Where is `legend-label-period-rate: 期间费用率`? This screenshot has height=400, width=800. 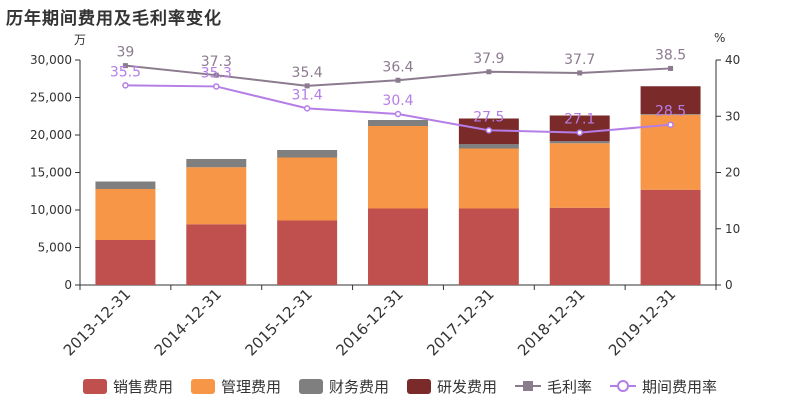
legend-label-period-rate: 期间费用率 is located at coordinates (680, 386).